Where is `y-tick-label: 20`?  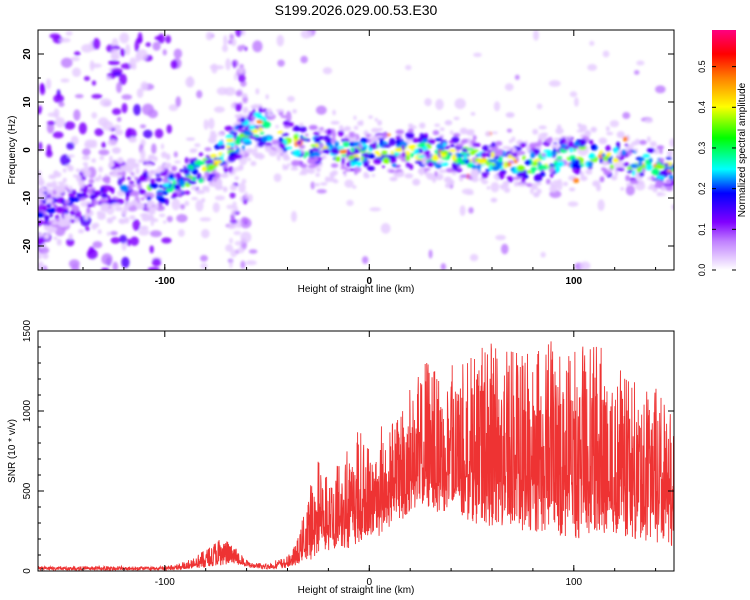
y-tick-label: 20 is located at coordinates (27, 54).